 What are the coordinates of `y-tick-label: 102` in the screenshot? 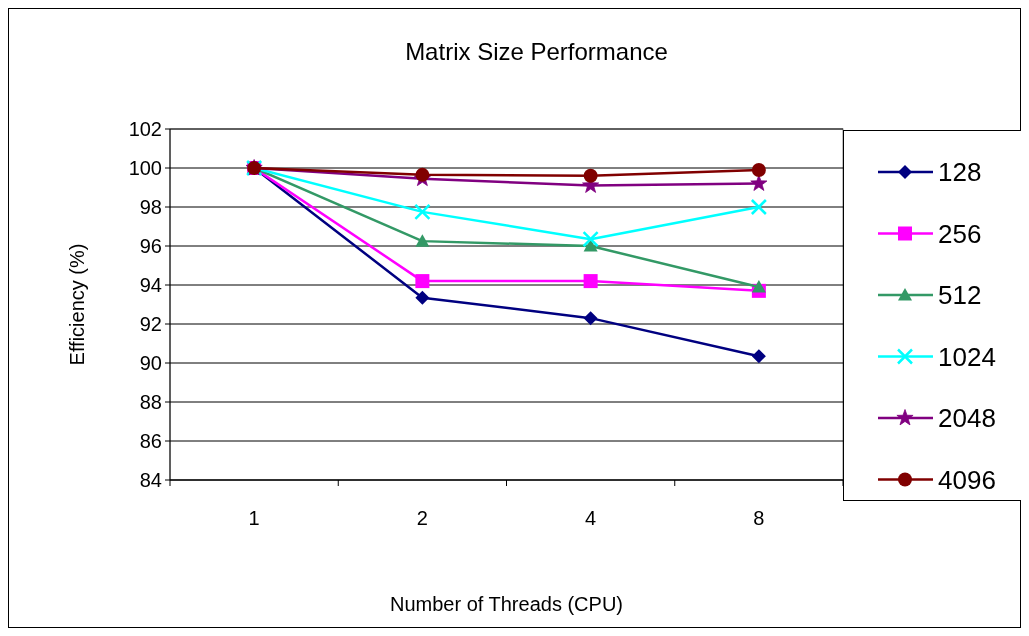 It's located at (145, 129).